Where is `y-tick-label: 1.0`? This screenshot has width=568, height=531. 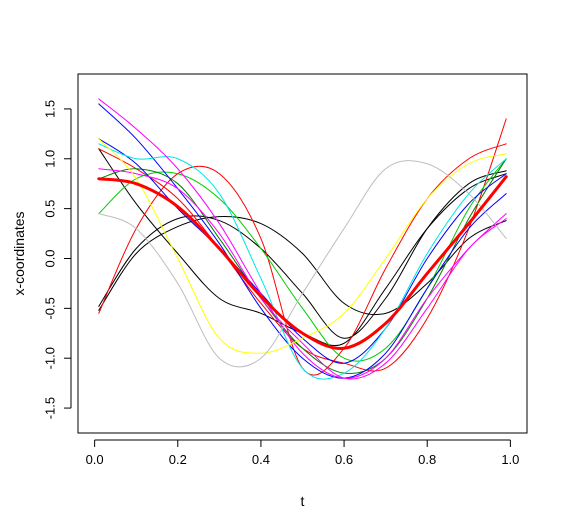
y-tick-label: 1.0 is located at coordinates (50, 159).